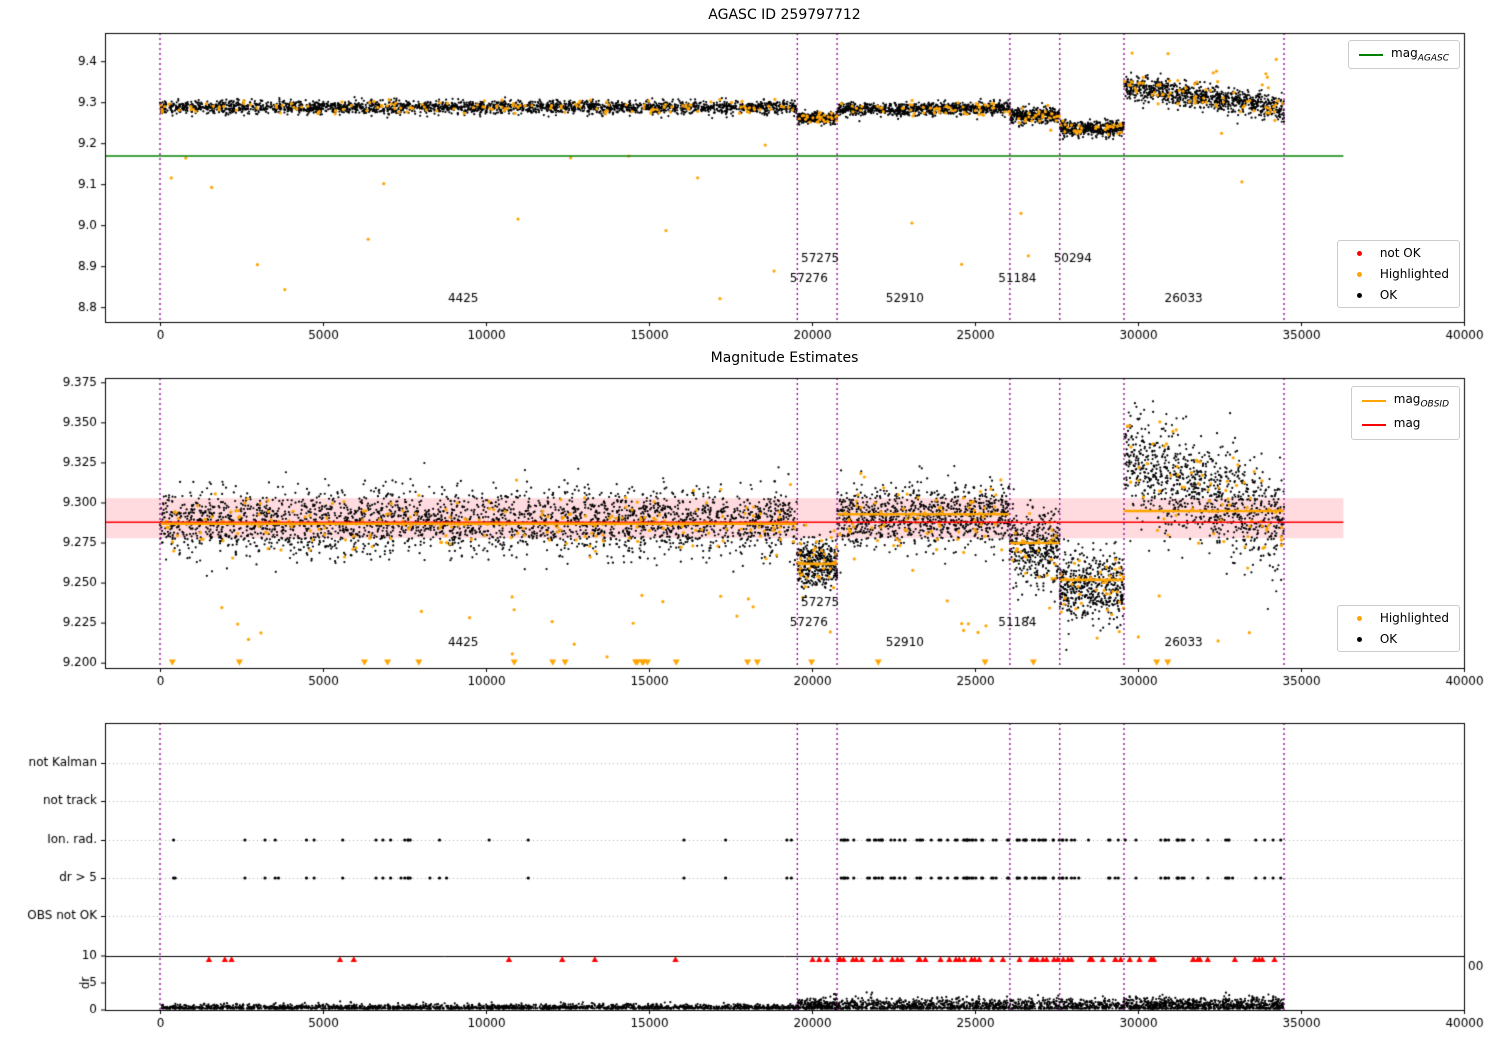 The width and height of the screenshot is (1500, 1050). What do you see at coordinates (1360, 253) in the screenshot?
I see `red-dot-icon` at bounding box center [1360, 253].